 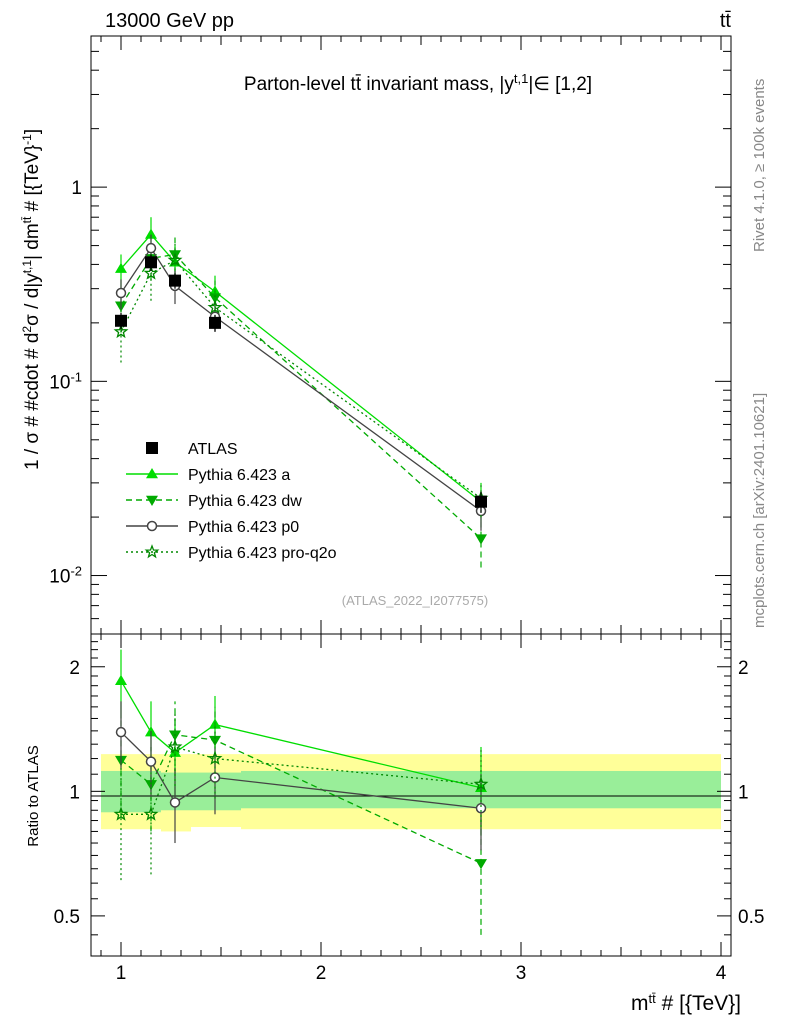 What do you see at coordinates (262, 553) in the screenshot?
I see `legend-label: Pythia 6.423 pro-q2o` at bounding box center [262, 553].